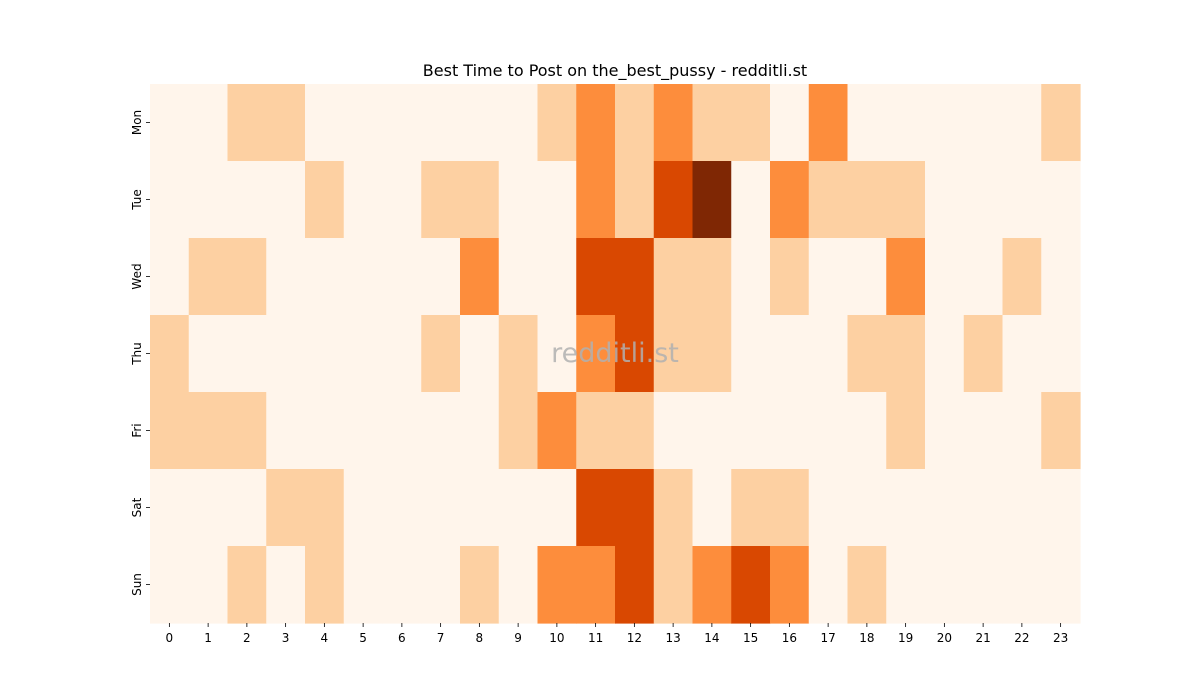 Image resolution: width=1200 pixels, height=700 pixels. Describe the element at coordinates (789, 638) in the screenshot. I see `x-tick-label-16: 16` at that location.